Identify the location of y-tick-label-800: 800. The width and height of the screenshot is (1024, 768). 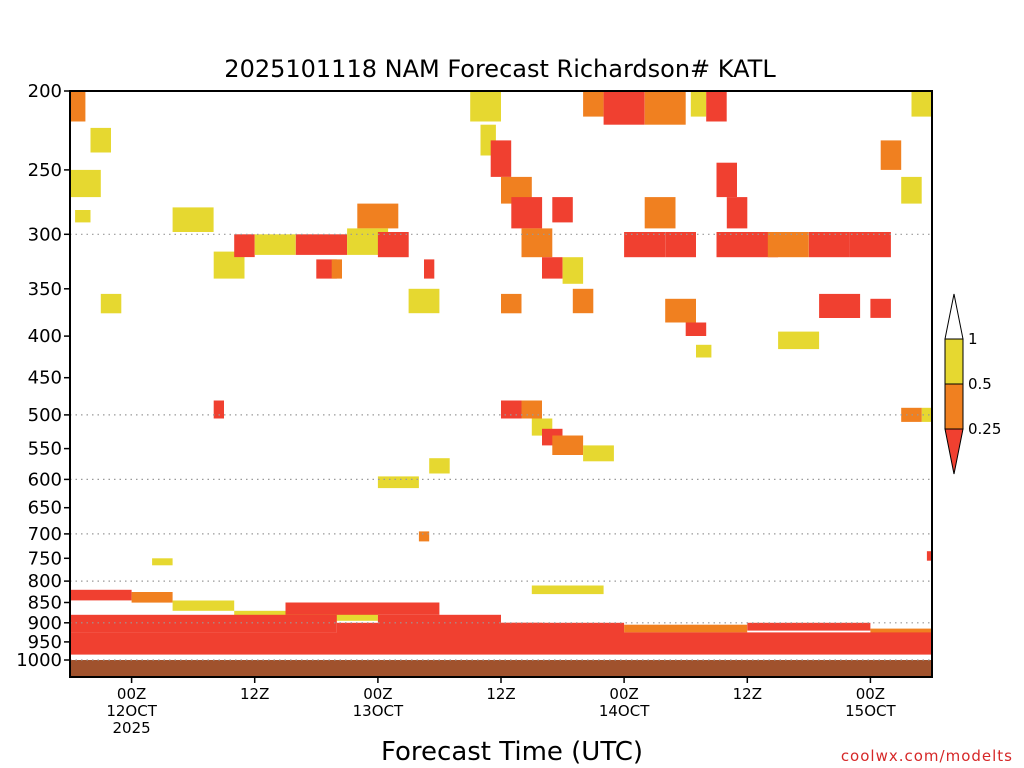
(45, 581).